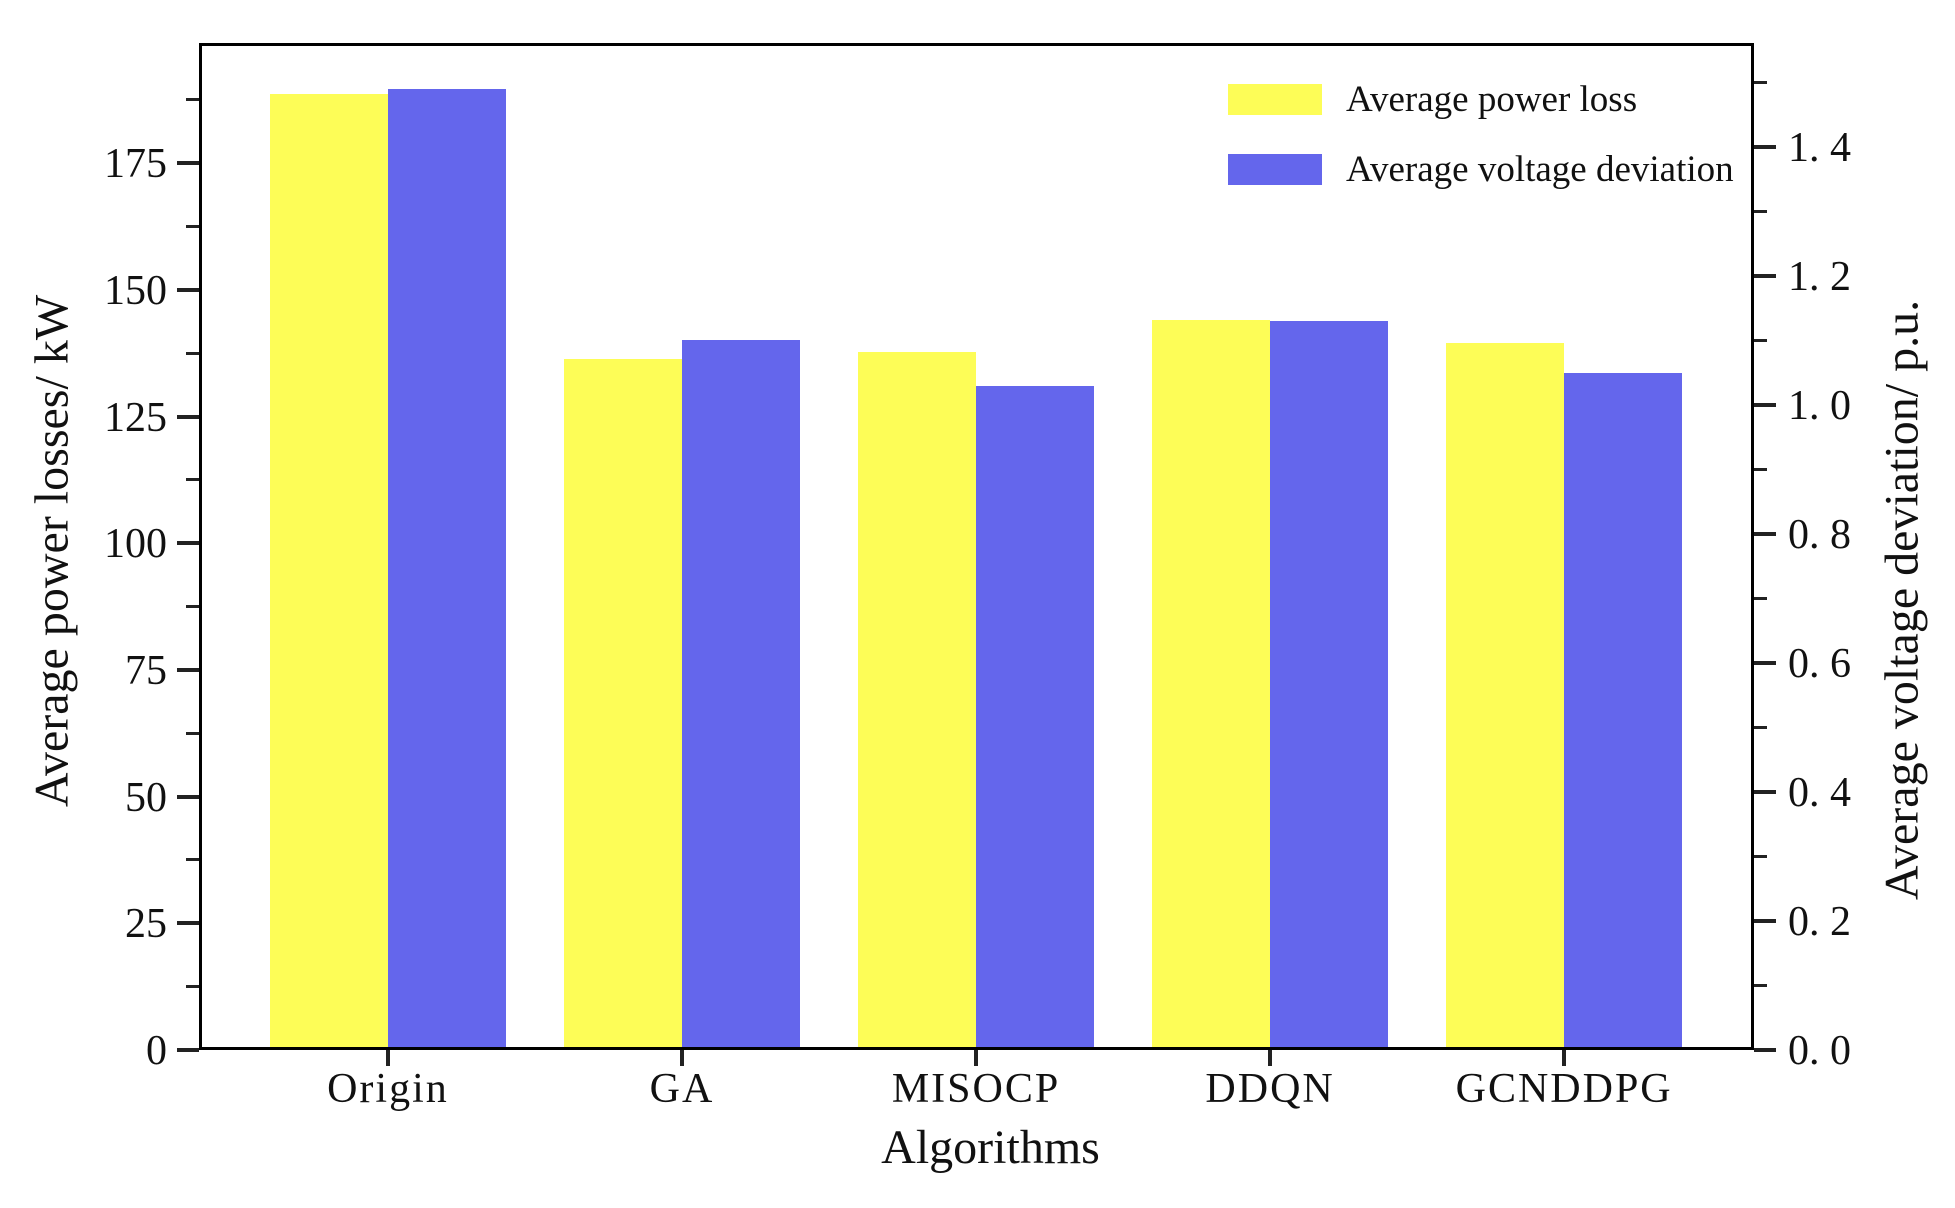  Describe the element at coordinates (135, 417) in the screenshot. I see `left-axis-tick-label: 125` at that location.